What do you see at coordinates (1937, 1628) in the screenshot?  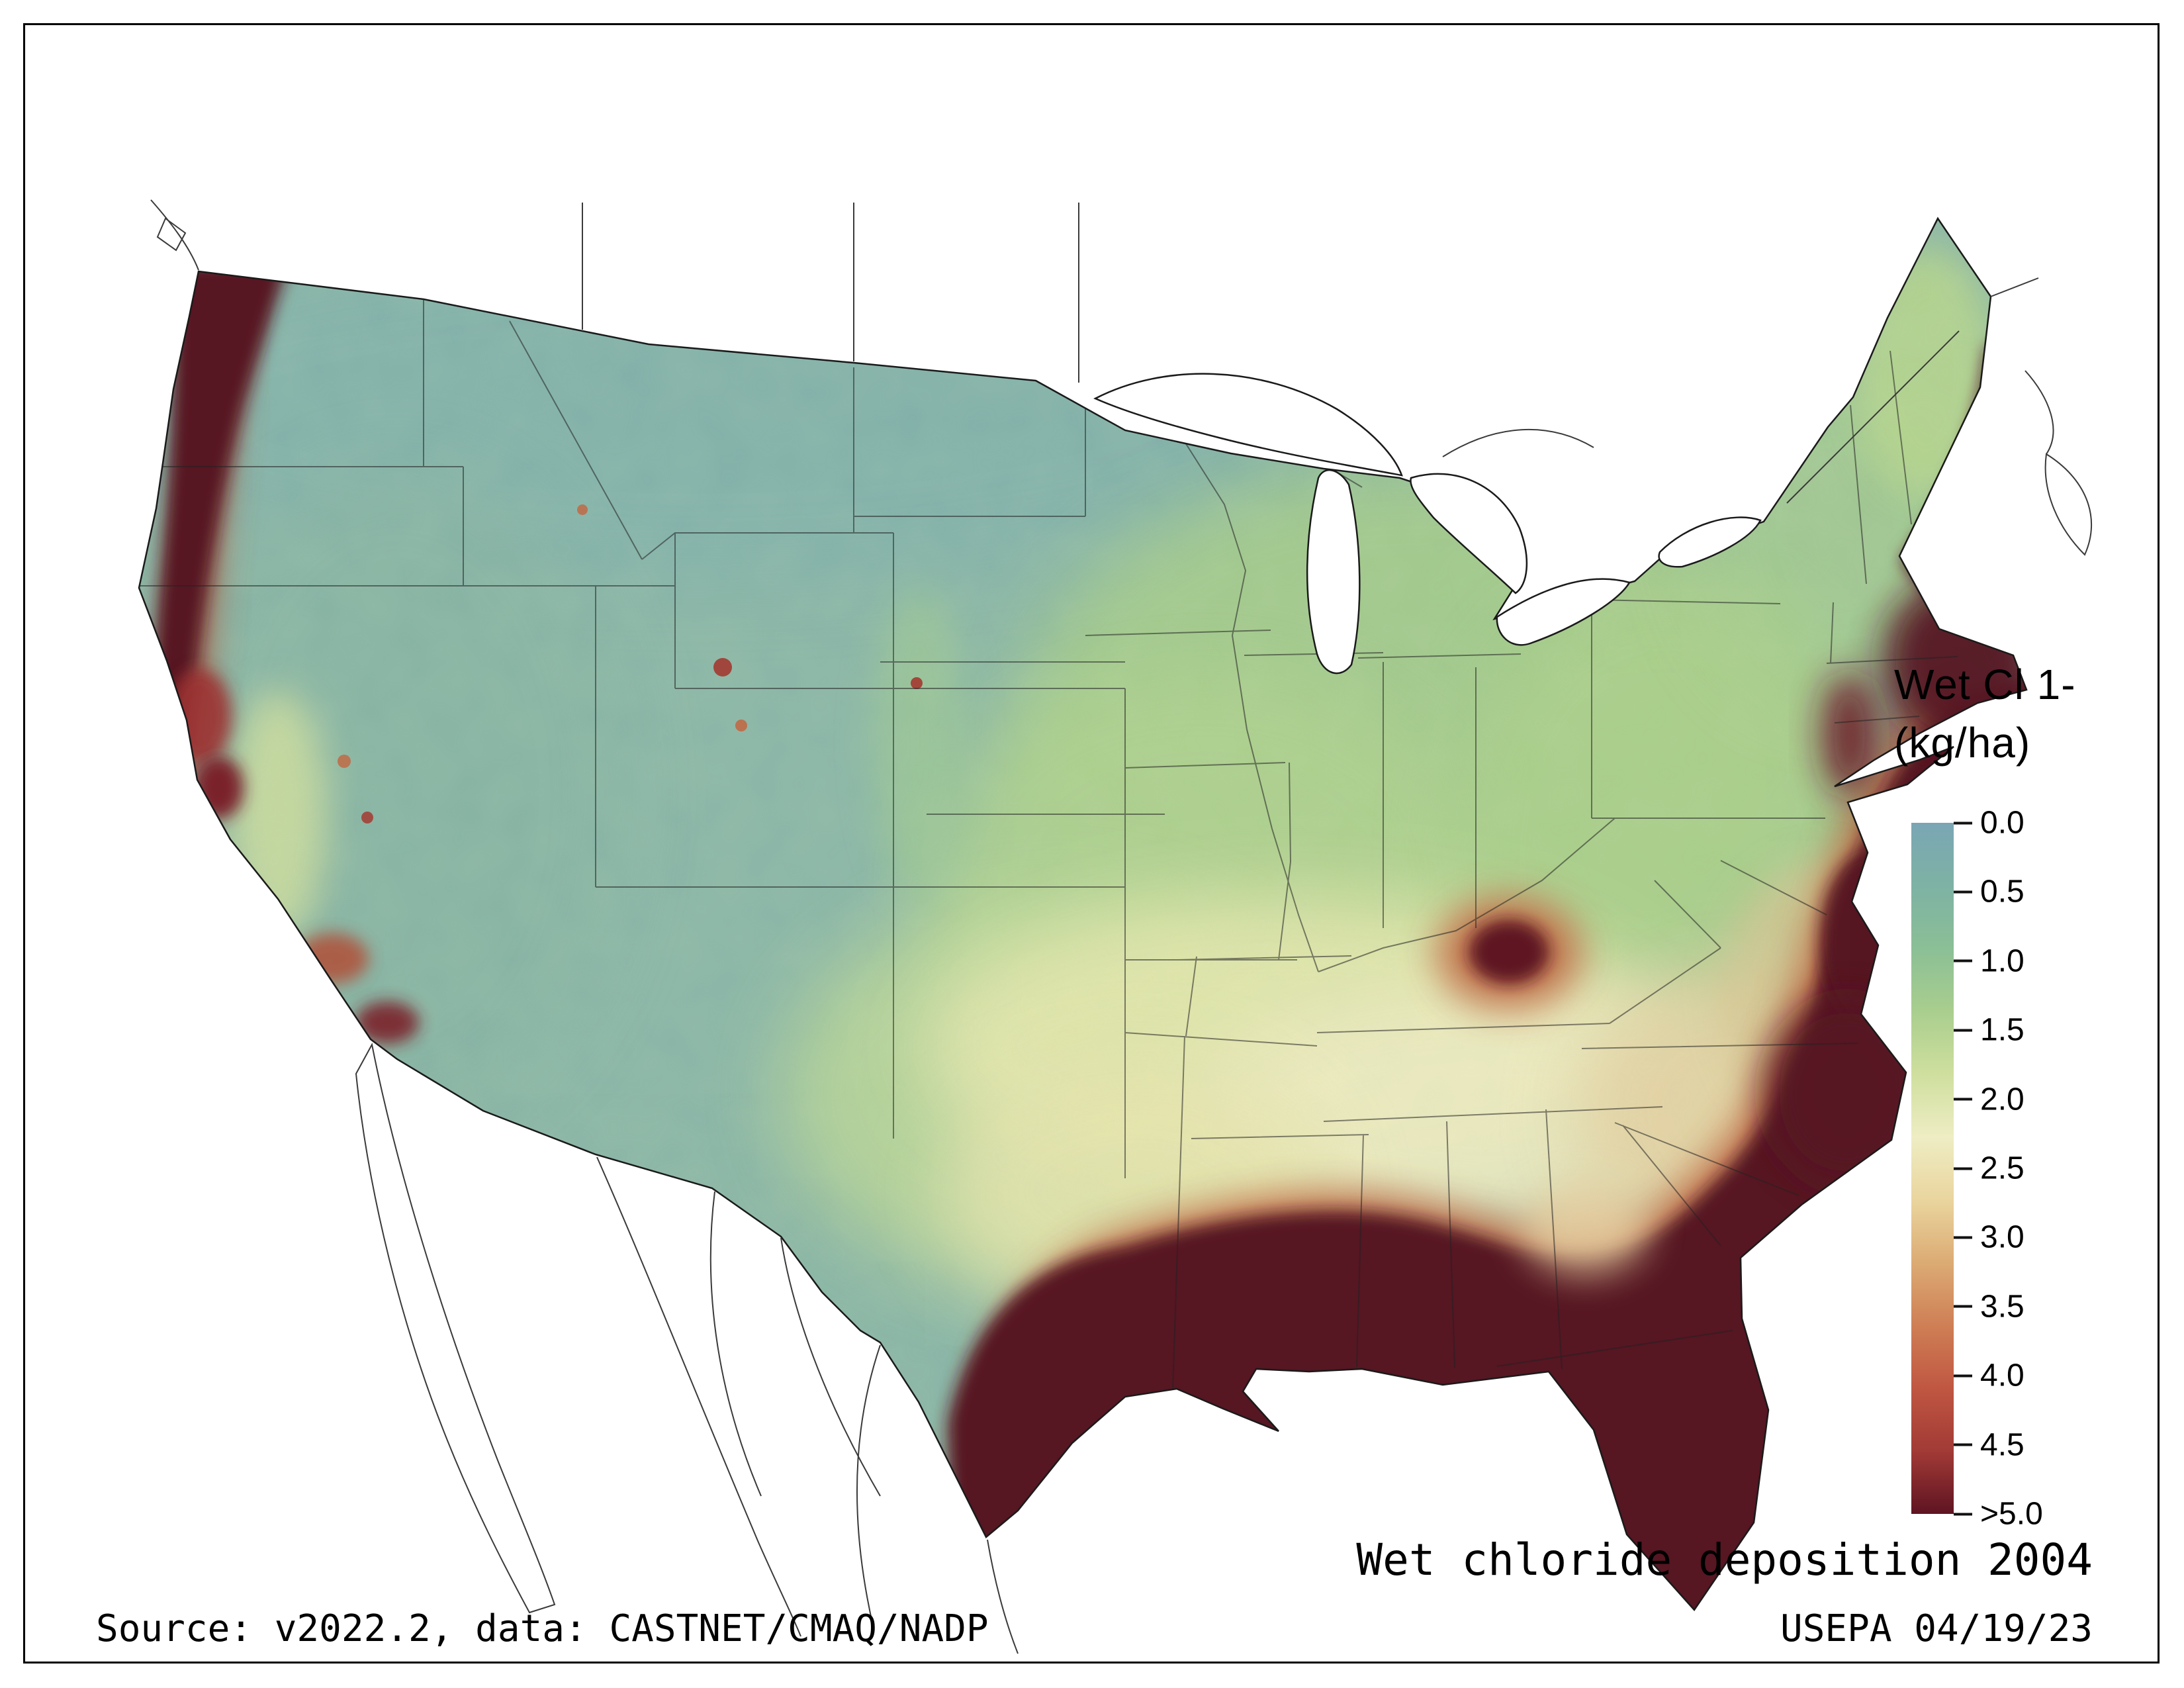 I see `agency-text: USEPA 04/19/23` at bounding box center [1937, 1628].